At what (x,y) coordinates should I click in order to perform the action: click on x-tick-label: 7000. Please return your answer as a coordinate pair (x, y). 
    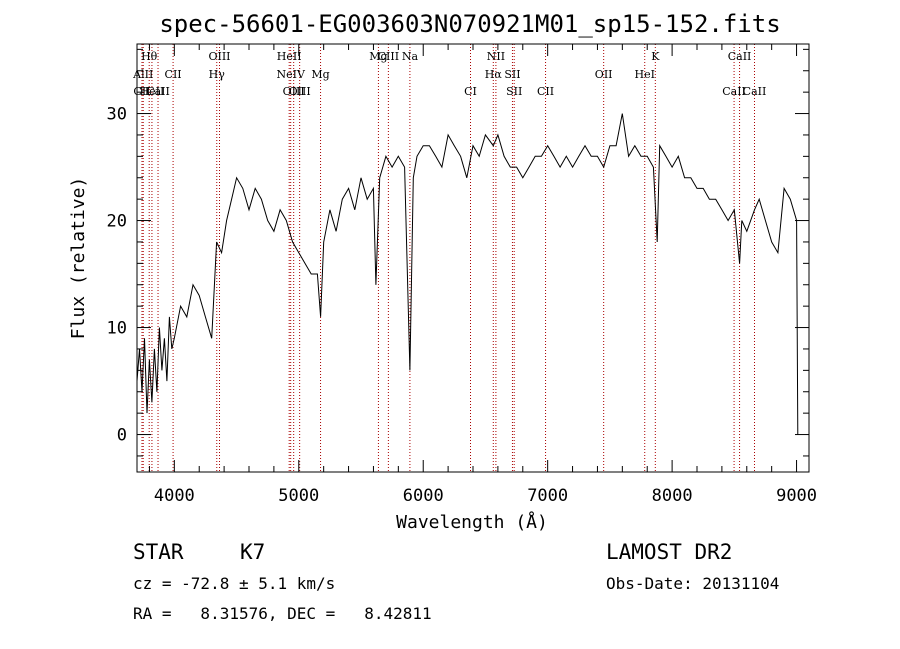
    Looking at the image, I should click on (547, 496).